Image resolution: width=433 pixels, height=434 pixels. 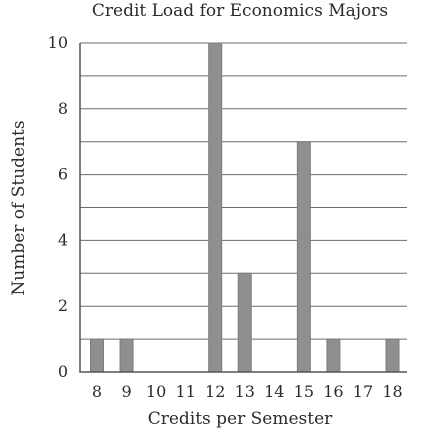 I want to click on y-tick-label: 8, so click(x=63, y=108).